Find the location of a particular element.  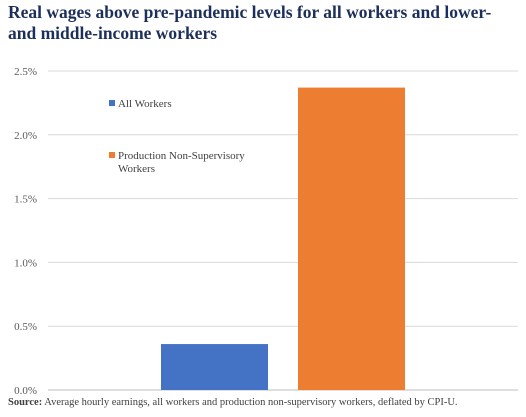

legend-label-1-0: Production Non-Supervisory is located at coordinates (181, 156).